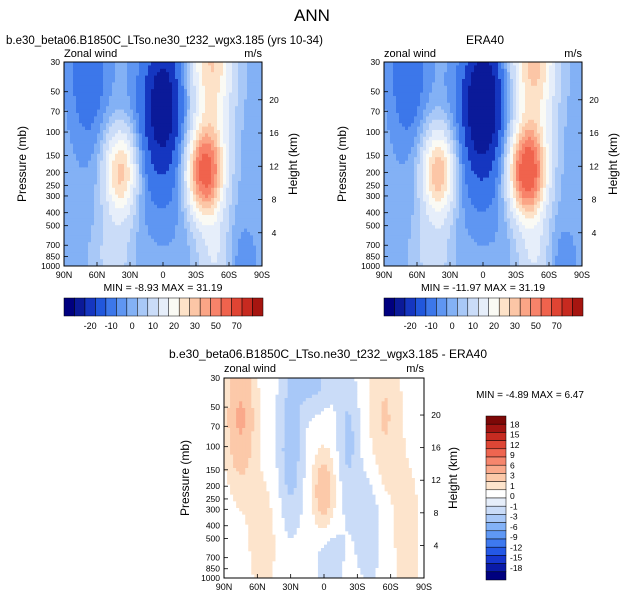 This screenshot has width=625, height=600. I want to click on y-tick-label: 250, so click(53, 185).